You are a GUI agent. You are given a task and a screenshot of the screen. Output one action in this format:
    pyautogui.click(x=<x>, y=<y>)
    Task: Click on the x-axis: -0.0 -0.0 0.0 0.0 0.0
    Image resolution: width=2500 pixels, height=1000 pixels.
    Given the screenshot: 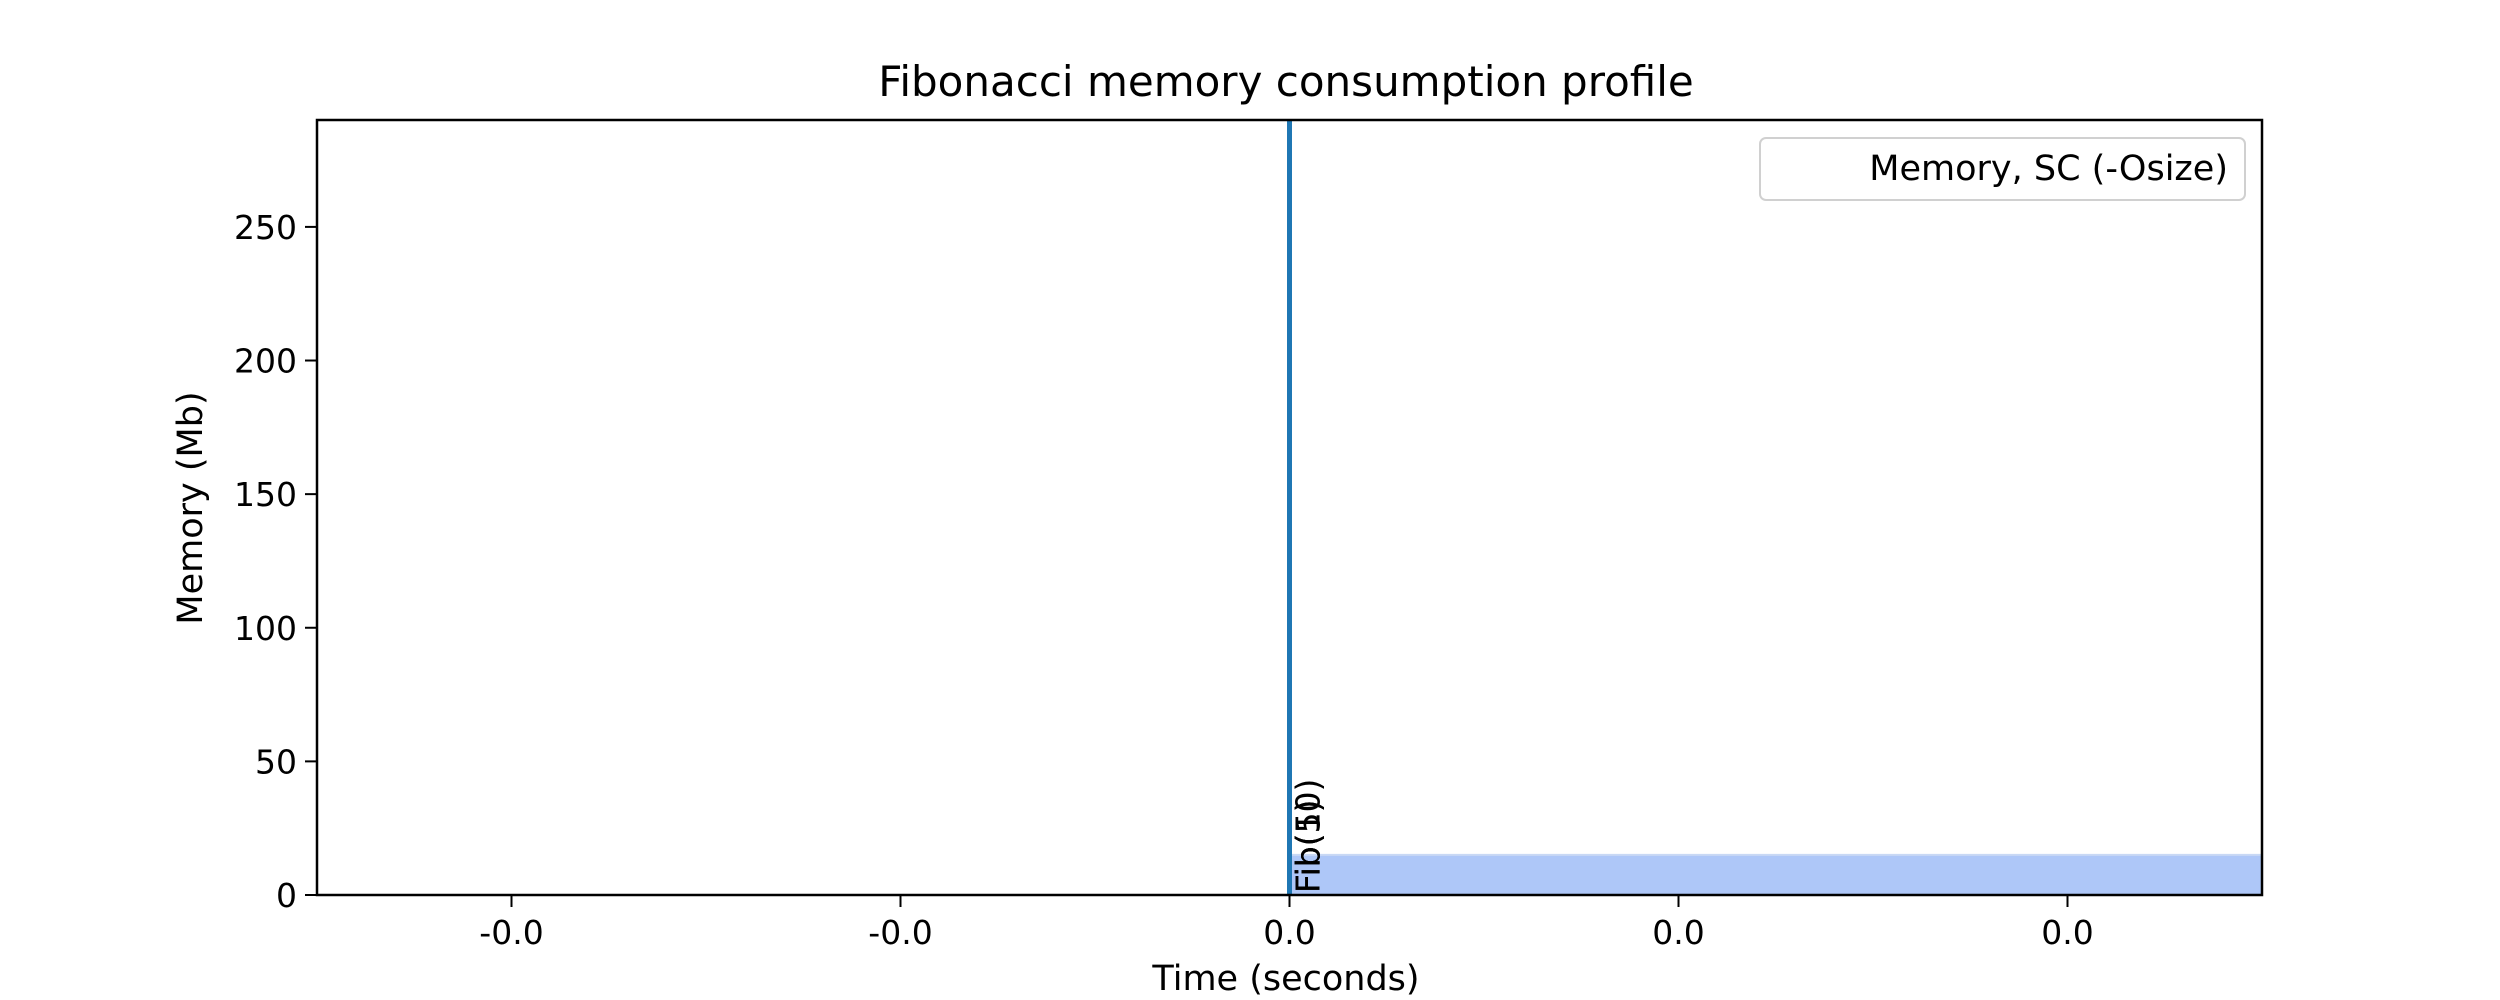 What is the action you would take?
    pyautogui.click(x=1286, y=923)
    